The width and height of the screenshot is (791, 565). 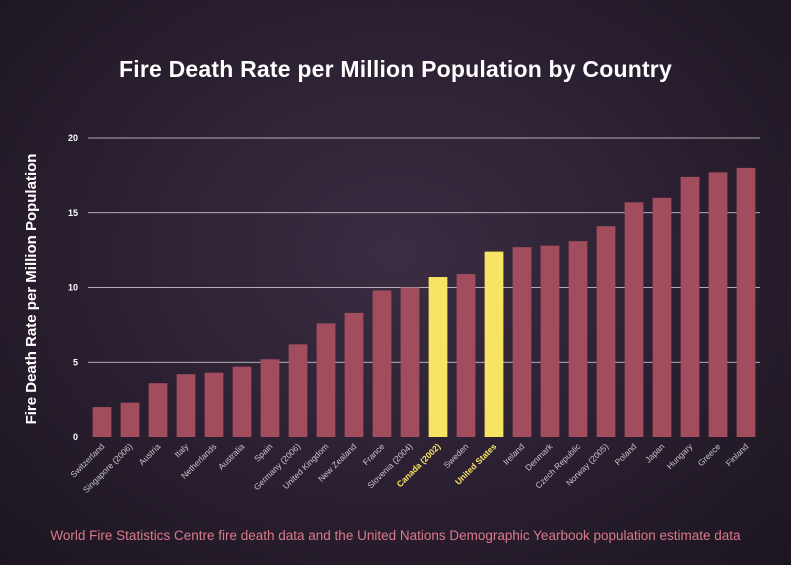 What do you see at coordinates (242, 401) in the screenshot?
I see `bar-australia` at bounding box center [242, 401].